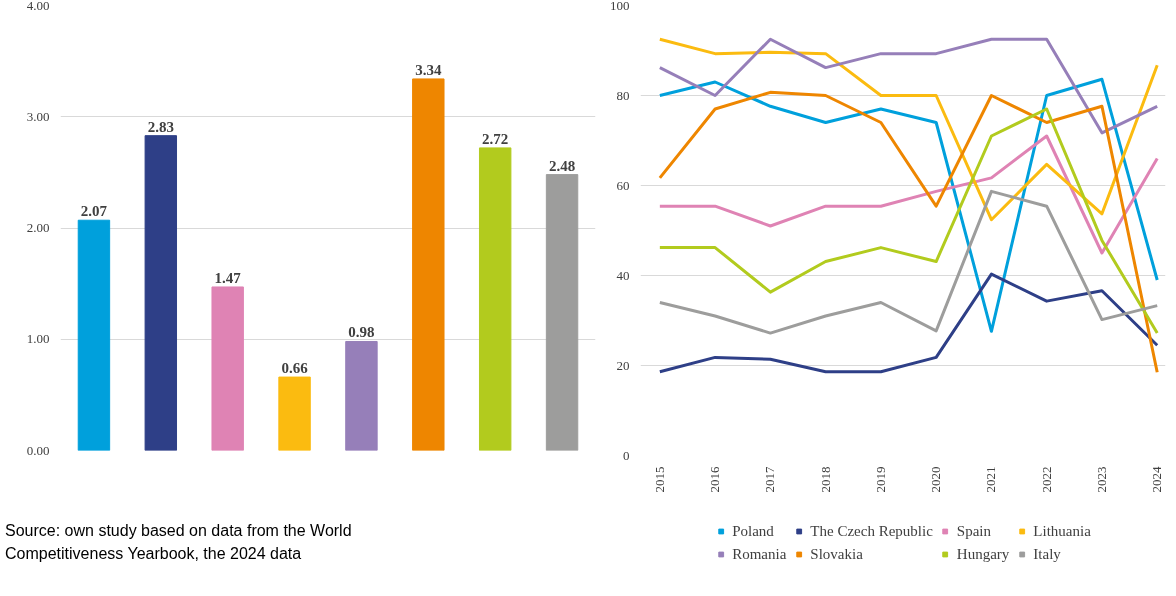 Image resolution: width=1176 pixels, height=596 pixels. What do you see at coordinates (1047, 554) in the screenshot?
I see `legend-label: Italy` at bounding box center [1047, 554].